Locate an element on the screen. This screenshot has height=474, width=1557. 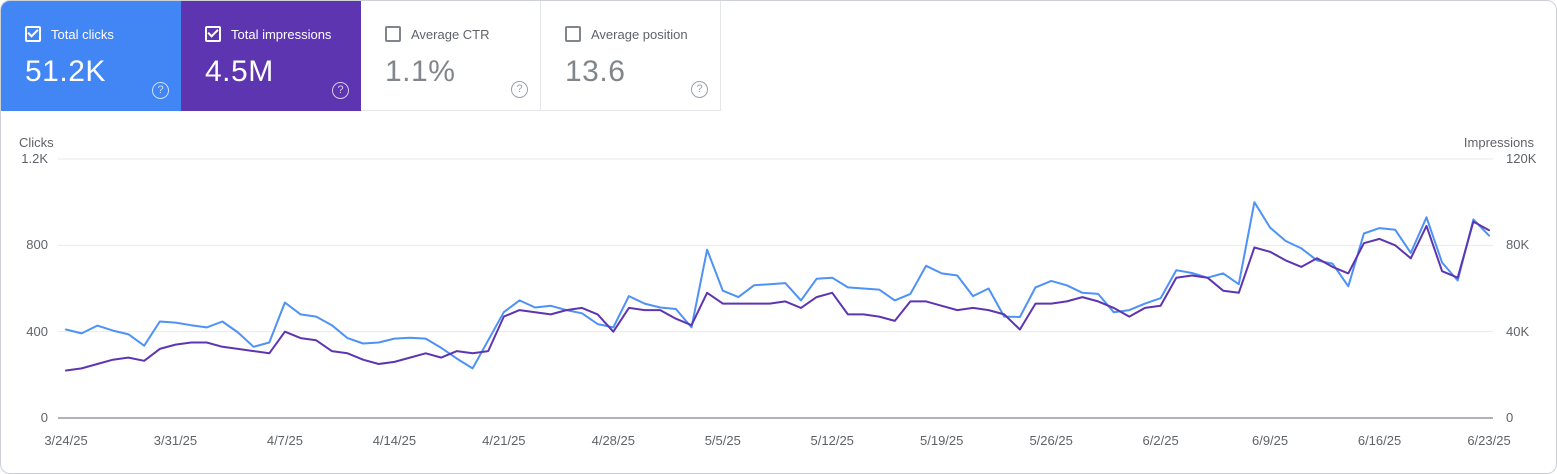
average-position-checkbox is located at coordinates (573, 34).